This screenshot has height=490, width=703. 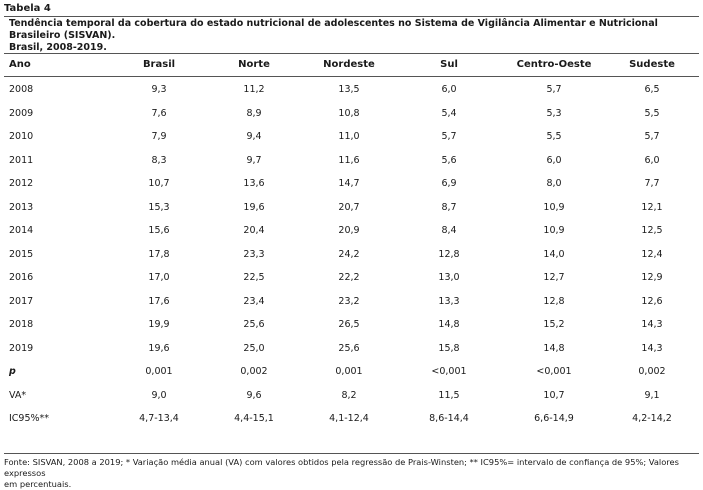 I want to click on table-cell: 20,9, so click(x=349, y=230).